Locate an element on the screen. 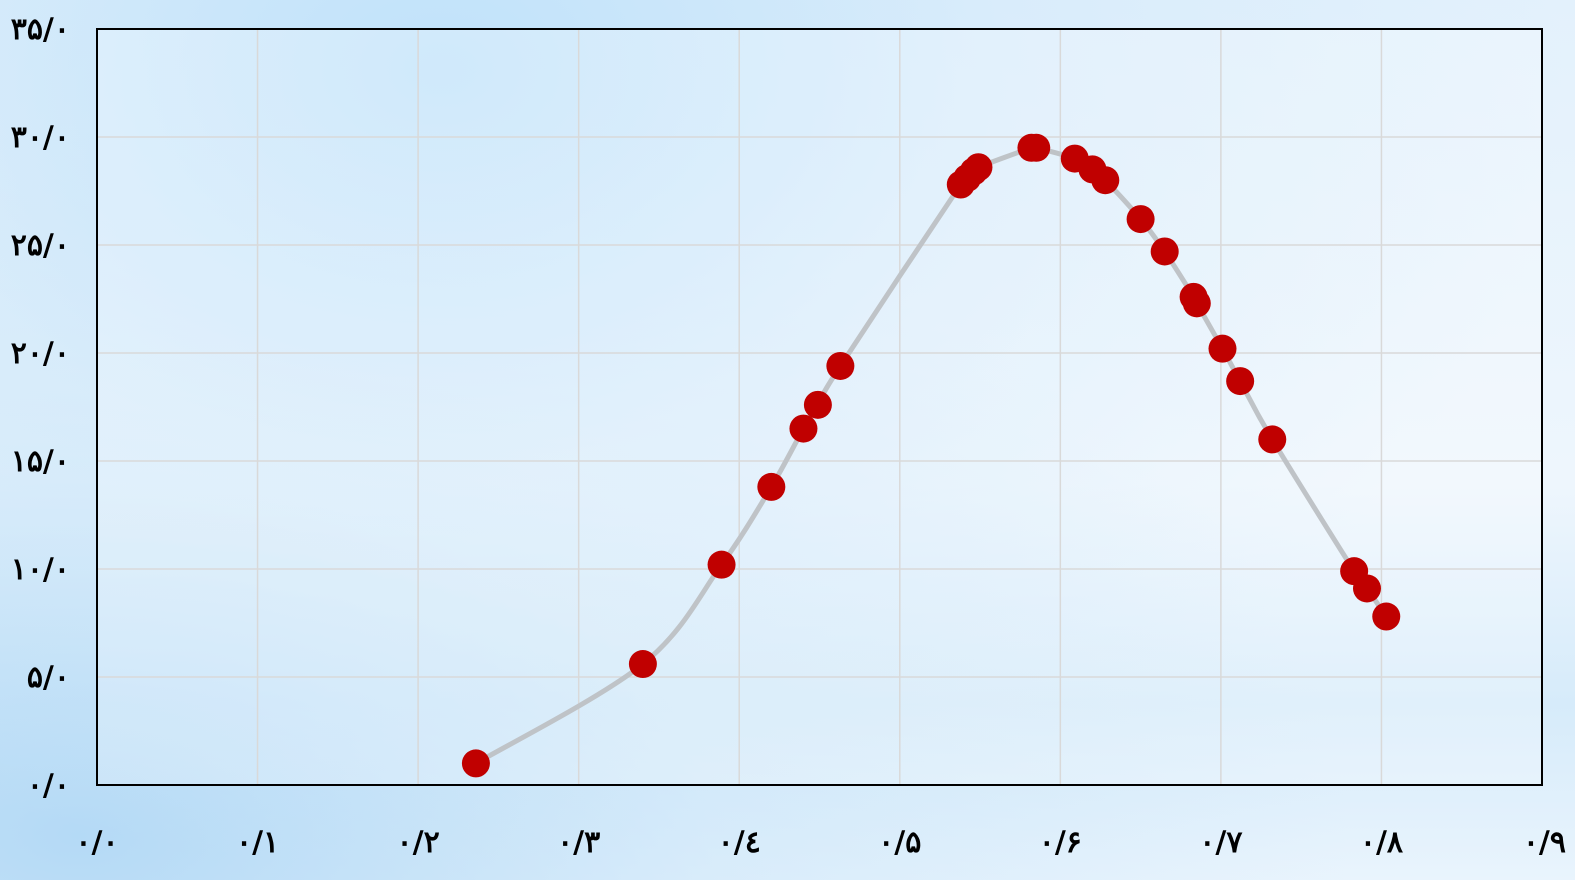 The image size is (1575, 880). y-tick-label: ۰/۰ is located at coordinates (48, 785).